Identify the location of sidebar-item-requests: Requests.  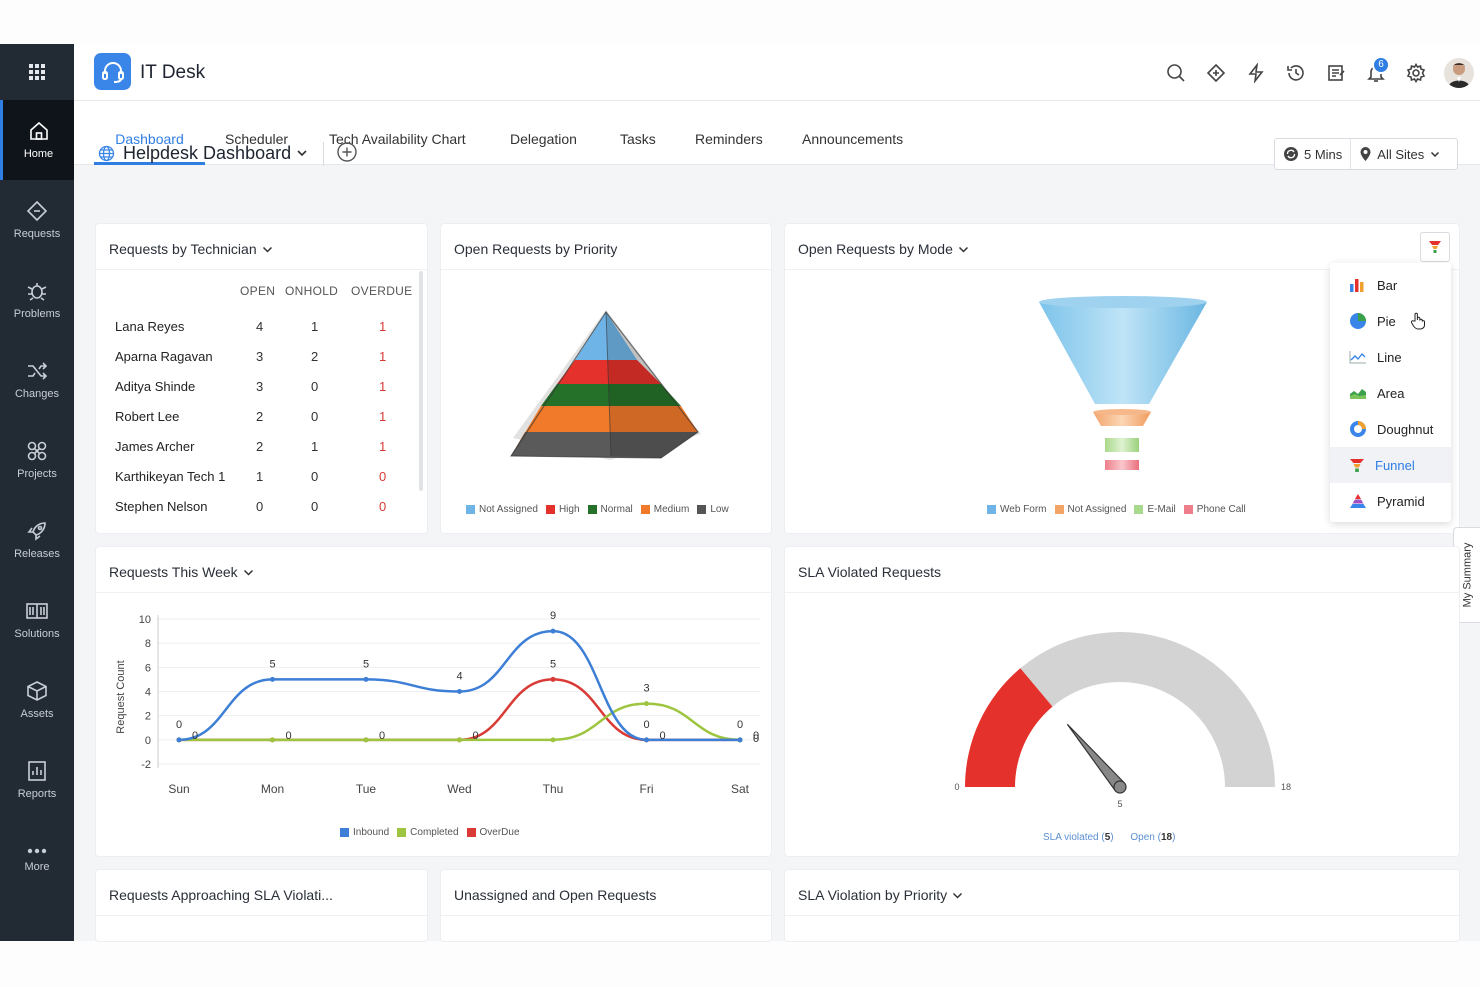
(37, 220).